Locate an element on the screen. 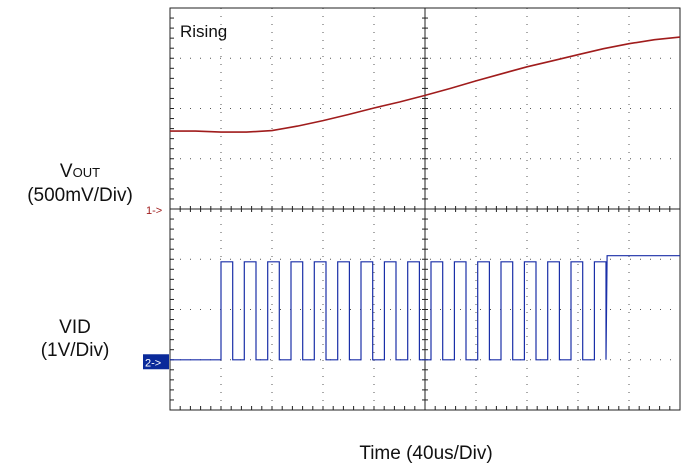  ch1-label-main: V is located at coordinates (66, 171).